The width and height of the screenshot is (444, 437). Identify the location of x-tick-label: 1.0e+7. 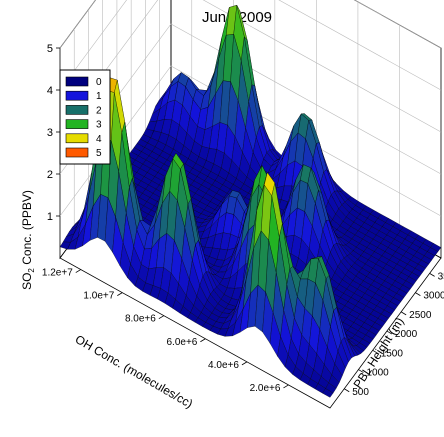
(98, 296).